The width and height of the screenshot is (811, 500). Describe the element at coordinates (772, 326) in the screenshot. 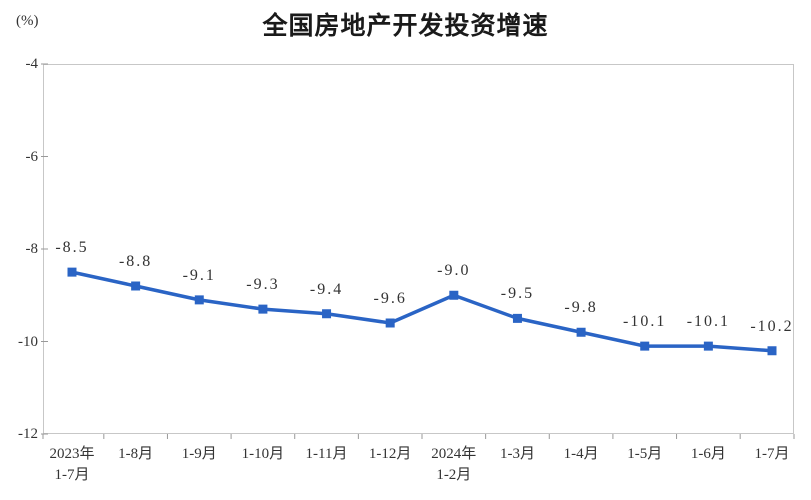

I see `data-point-label: -10.2` at that location.